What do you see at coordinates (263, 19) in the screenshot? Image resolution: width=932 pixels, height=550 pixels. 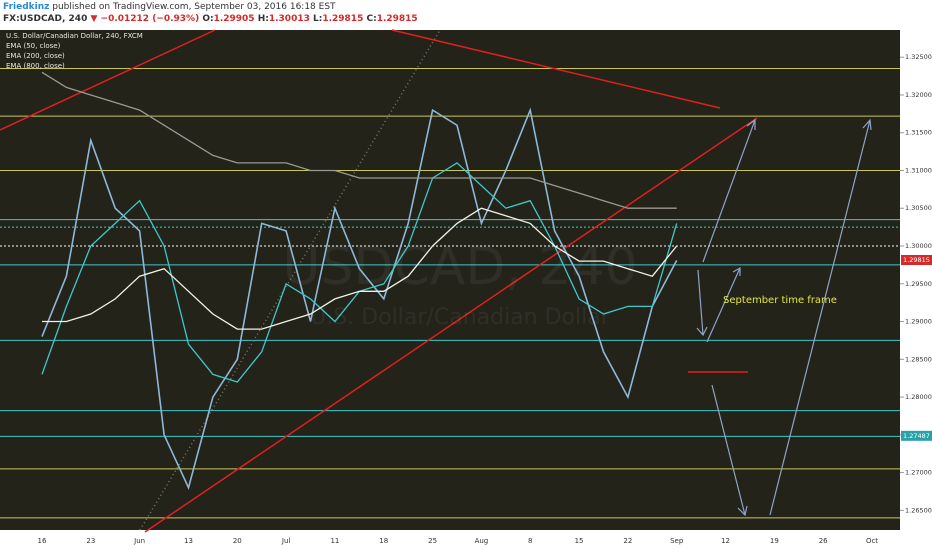 I see `ohlc-label: H:` at bounding box center [263, 19].